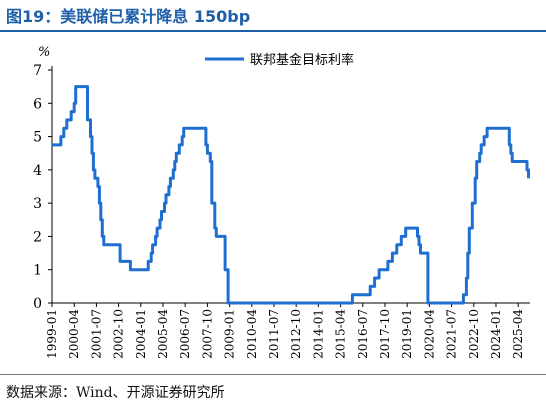 The height and width of the screenshot is (408, 546). I want to click on x-tick-label: 1999-01, so click(52, 334).